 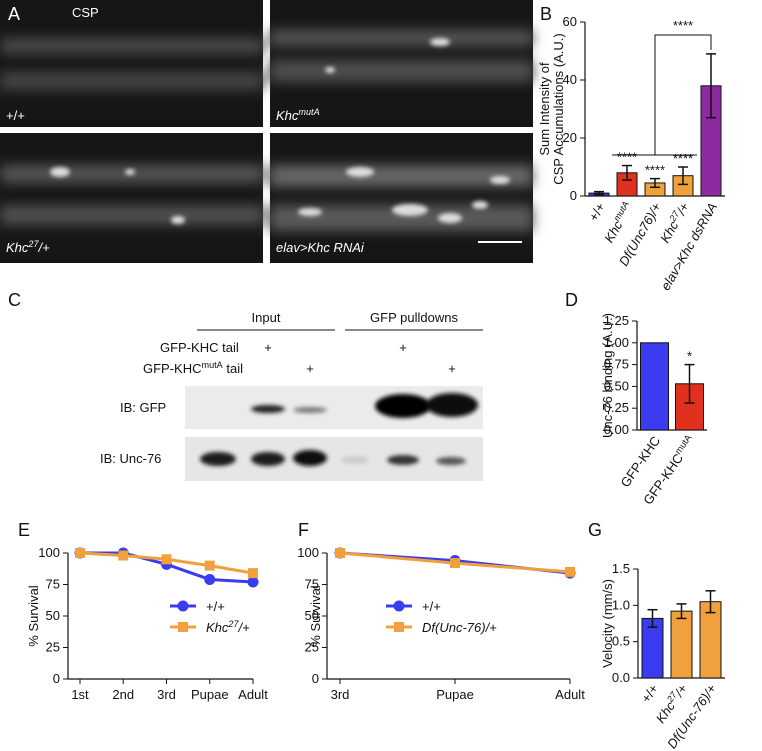 What do you see at coordinates (607, 375) in the screenshot?
I see `y-axis-label: Unc-76 binding (A.U.)` at bounding box center [607, 375].